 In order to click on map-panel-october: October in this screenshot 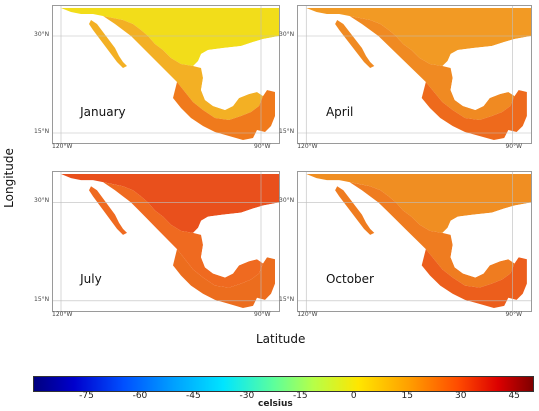, I will do `click(414, 241)`.